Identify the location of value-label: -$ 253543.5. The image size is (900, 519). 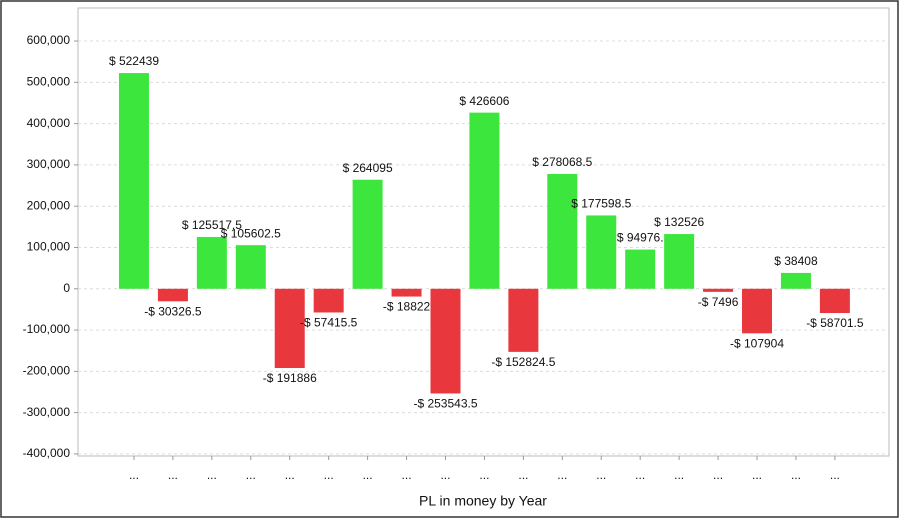
(445, 404).